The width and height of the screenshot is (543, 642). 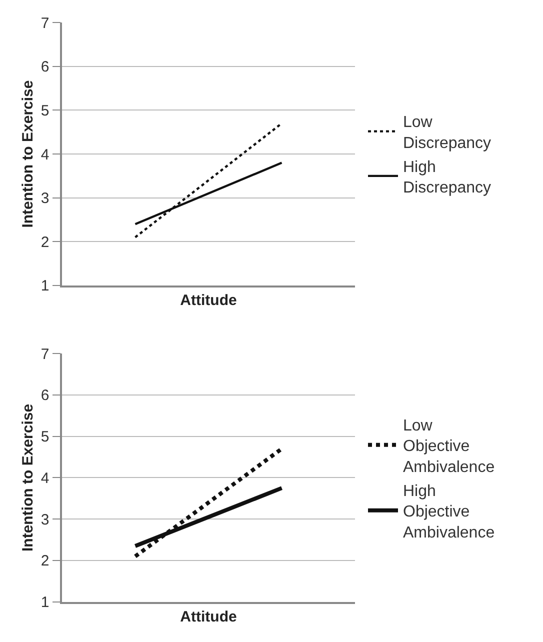 I want to click on legend-label: Low Objective Ambivalence, so click(x=449, y=446).